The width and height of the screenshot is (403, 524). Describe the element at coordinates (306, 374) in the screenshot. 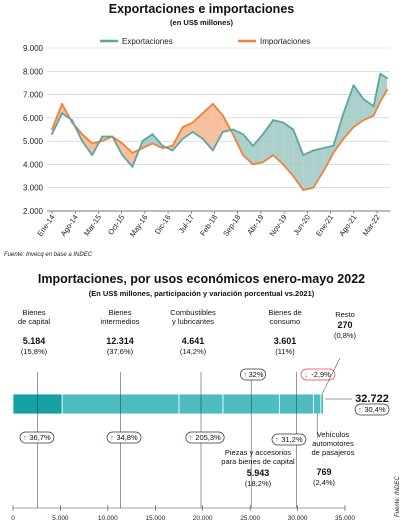

I see `change-badge-5-arrow: ↓` at that location.